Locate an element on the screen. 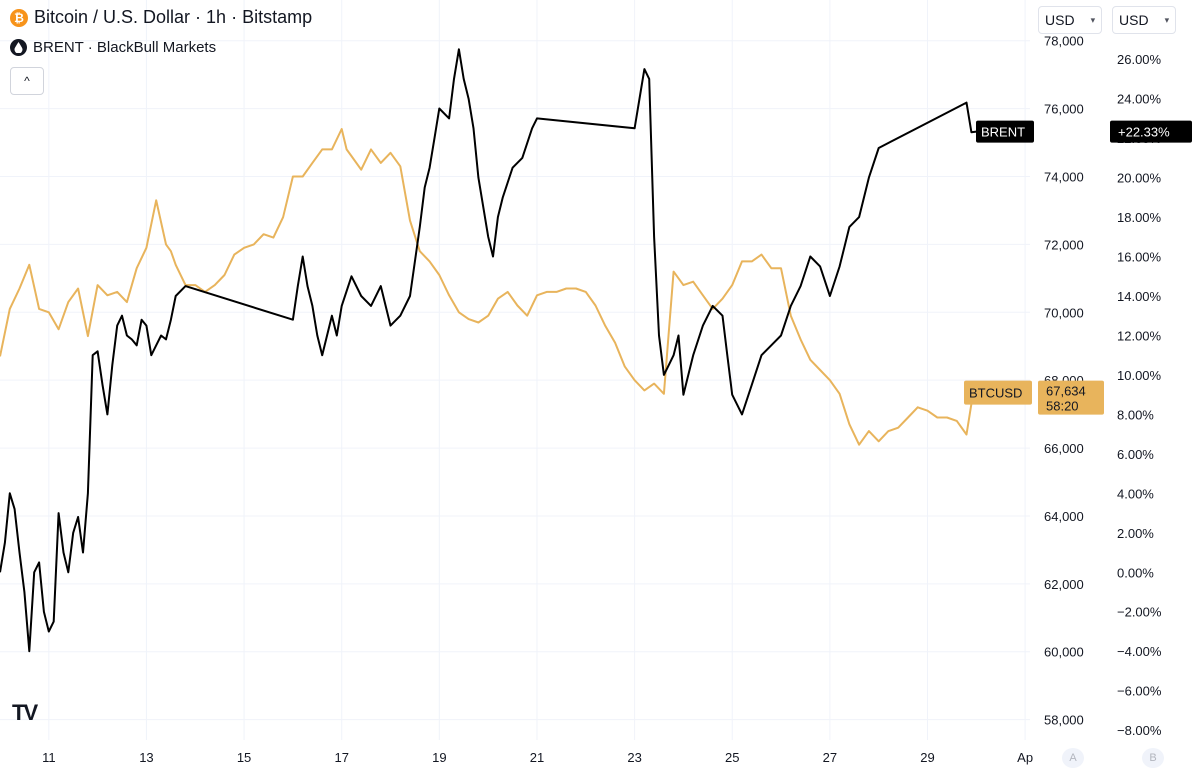 The image size is (1200, 783). time-axis-tick-label: 11 is located at coordinates (49, 757).